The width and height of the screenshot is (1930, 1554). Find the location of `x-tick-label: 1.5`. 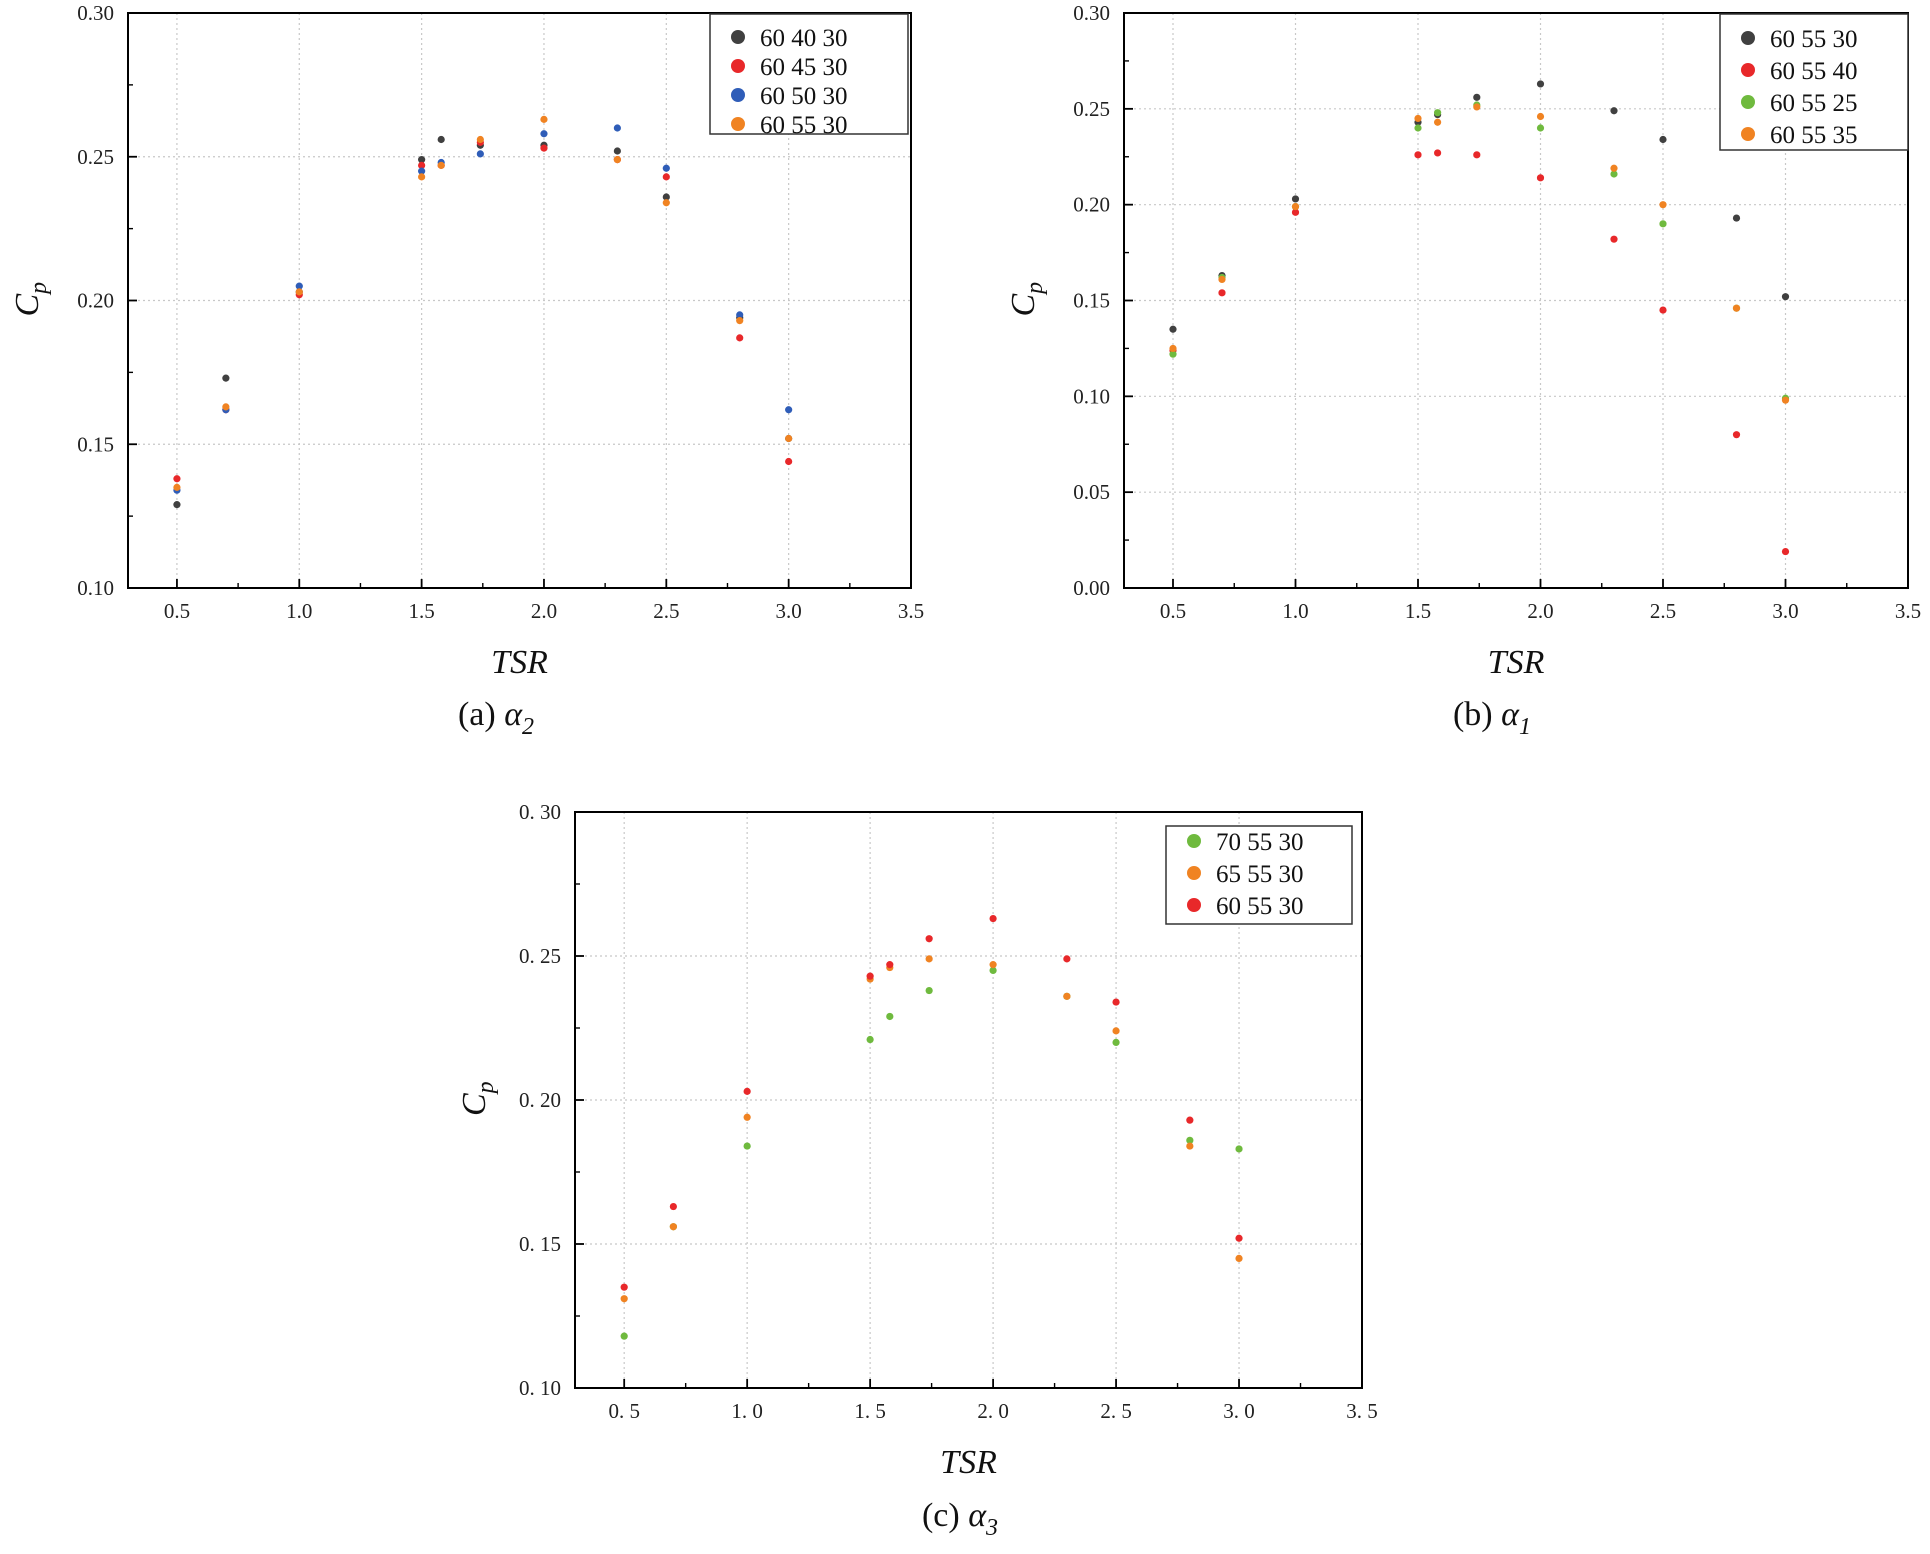

x-tick-label: 1.5 is located at coordinates (1418, 611).